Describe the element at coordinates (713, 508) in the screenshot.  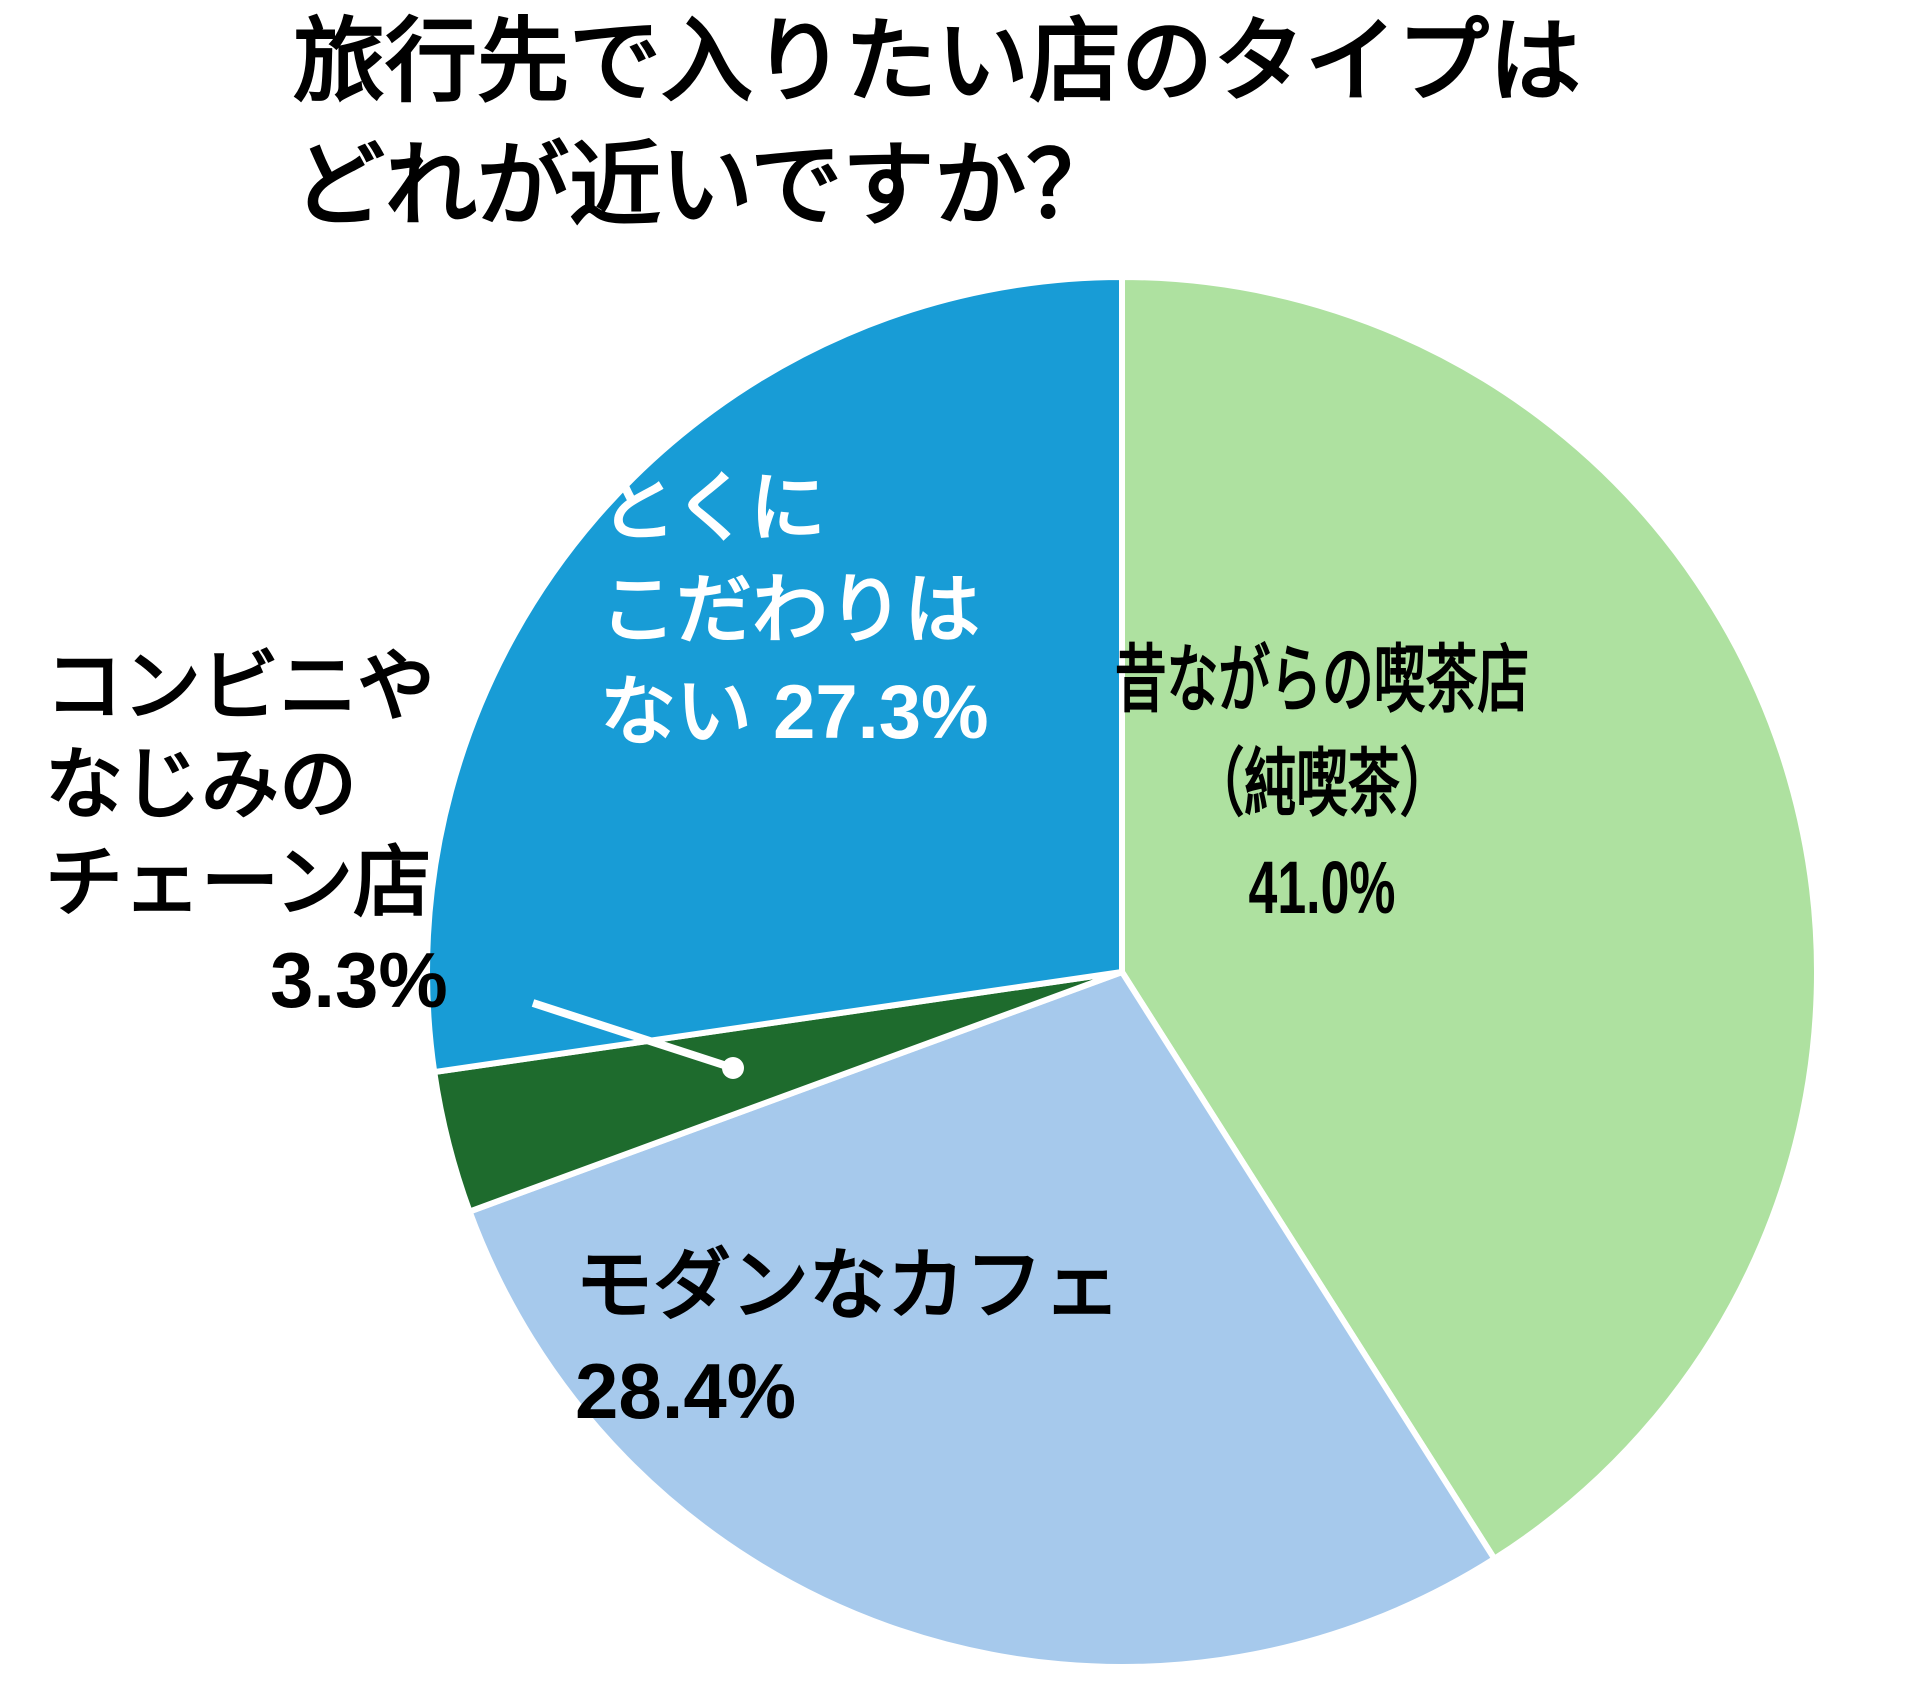
I see `slice-label-no-preference-line1: とくに` at that location.